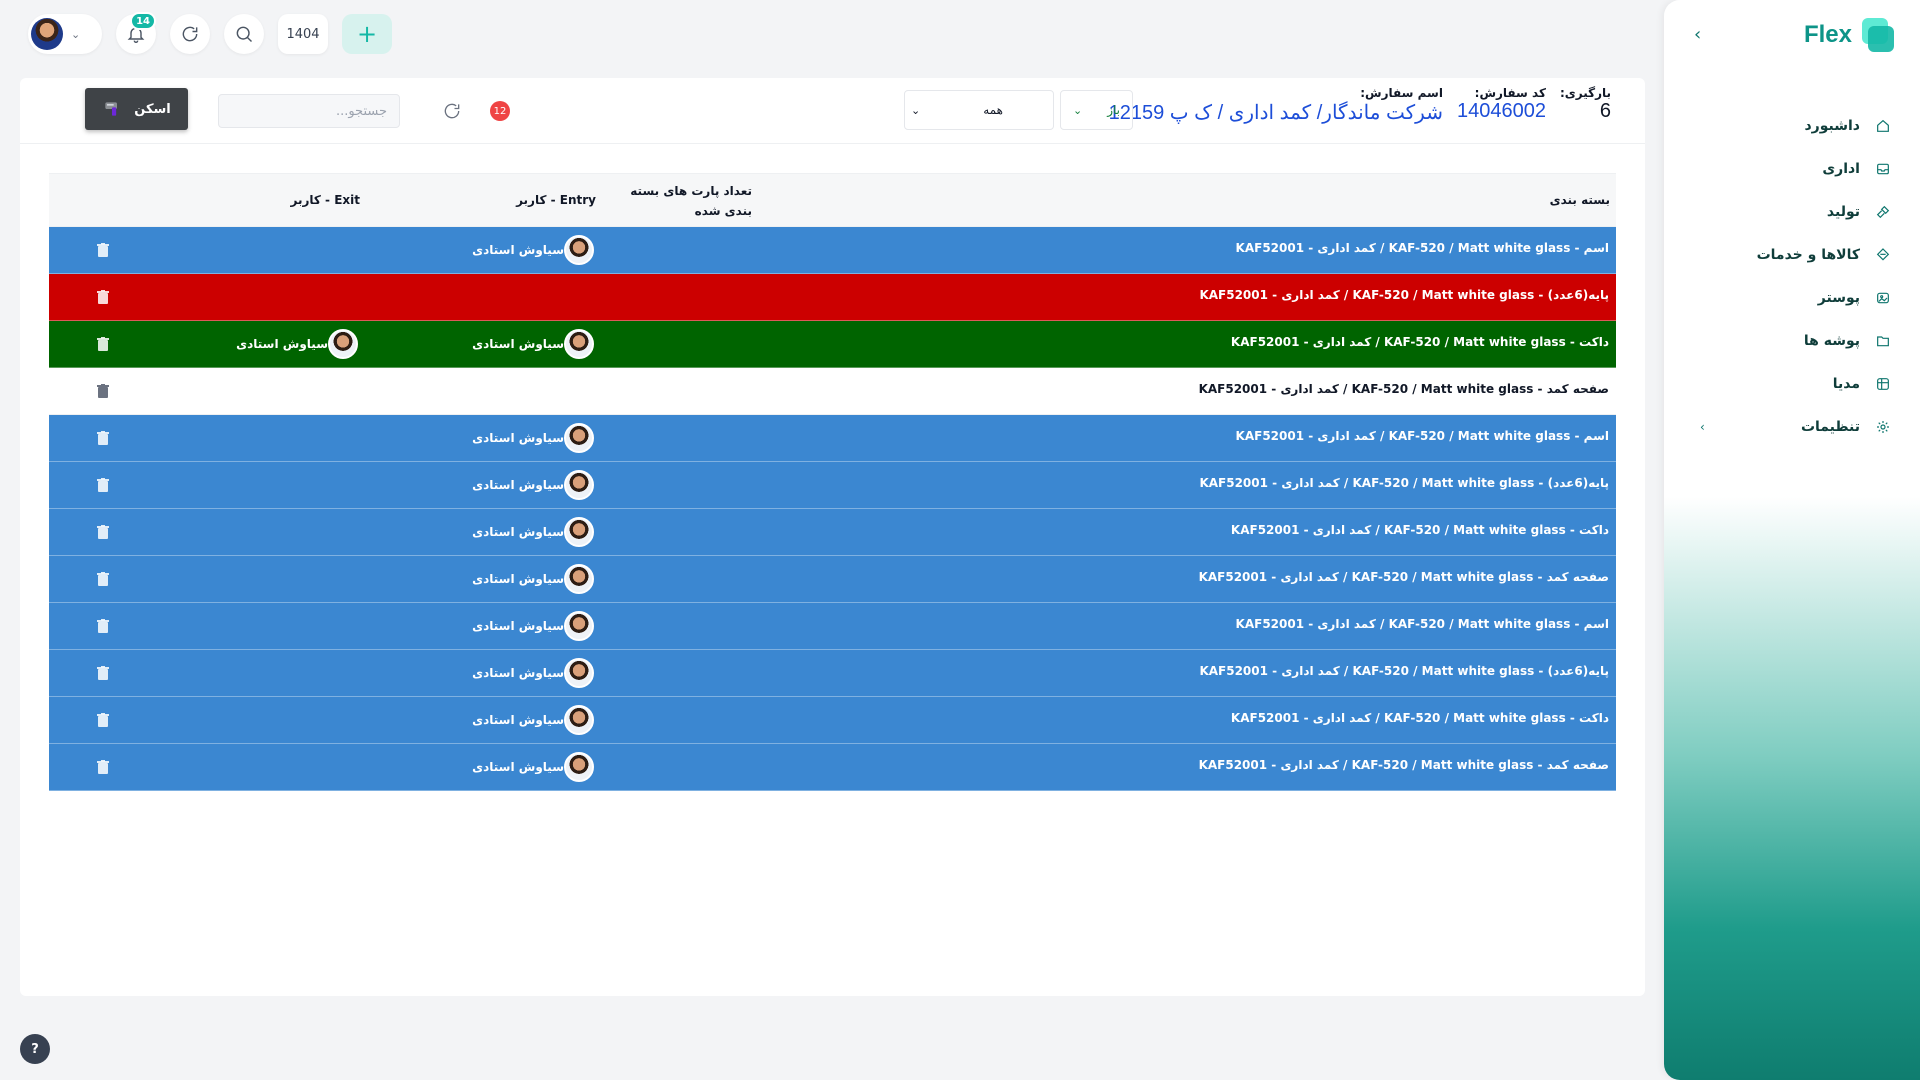 This screenshot has height=1080, width=1920. What do you see at coordinates (1792, 340) in the screenshot?
I see `sidebar-item-5: پوشه ها` at bounding box center [1792, 340].